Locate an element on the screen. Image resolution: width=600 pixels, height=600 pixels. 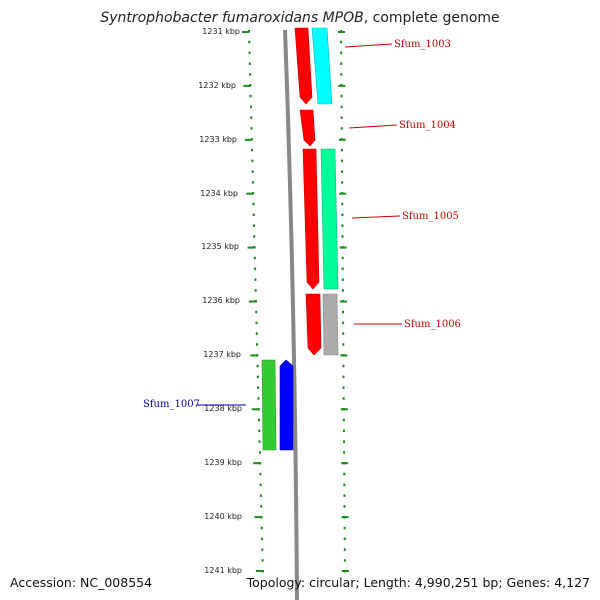
reverse-strand-genes is located at coordinates (277, 405).